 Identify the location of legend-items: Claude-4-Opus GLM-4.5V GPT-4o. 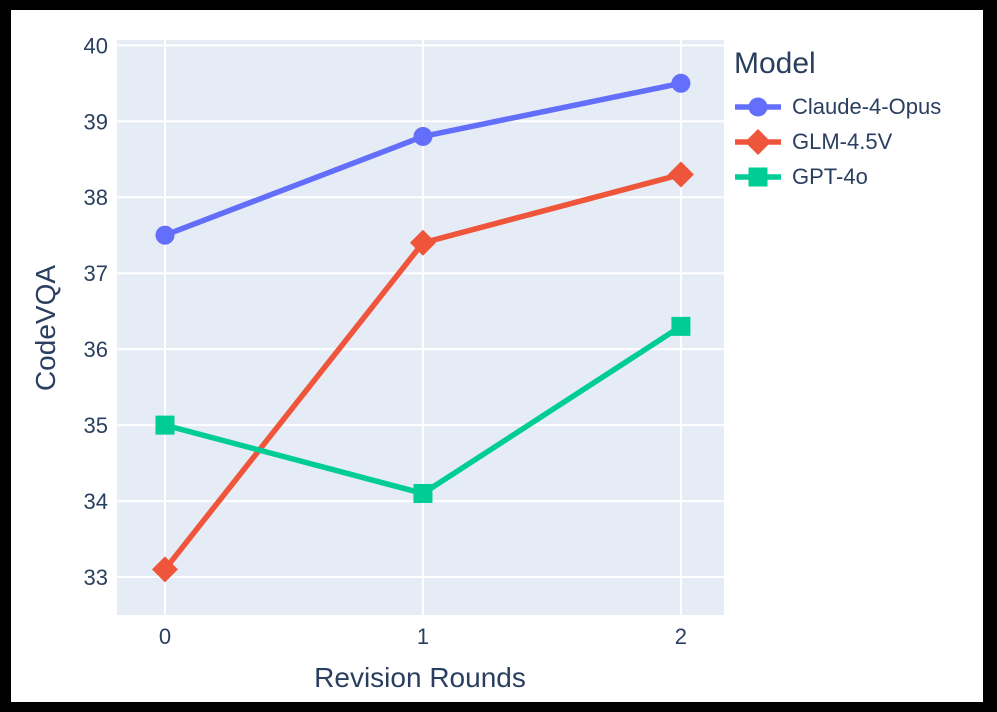
(837, 141).